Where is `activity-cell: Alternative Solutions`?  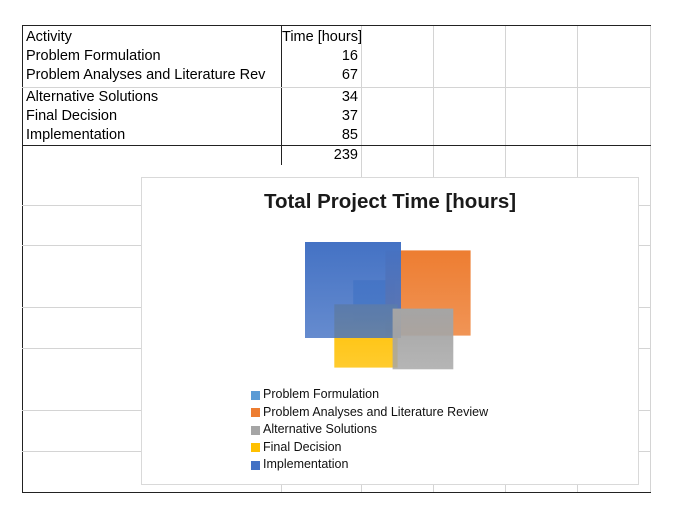
activity-cell: Alternative Solutions is located at coordinates (92, 97).